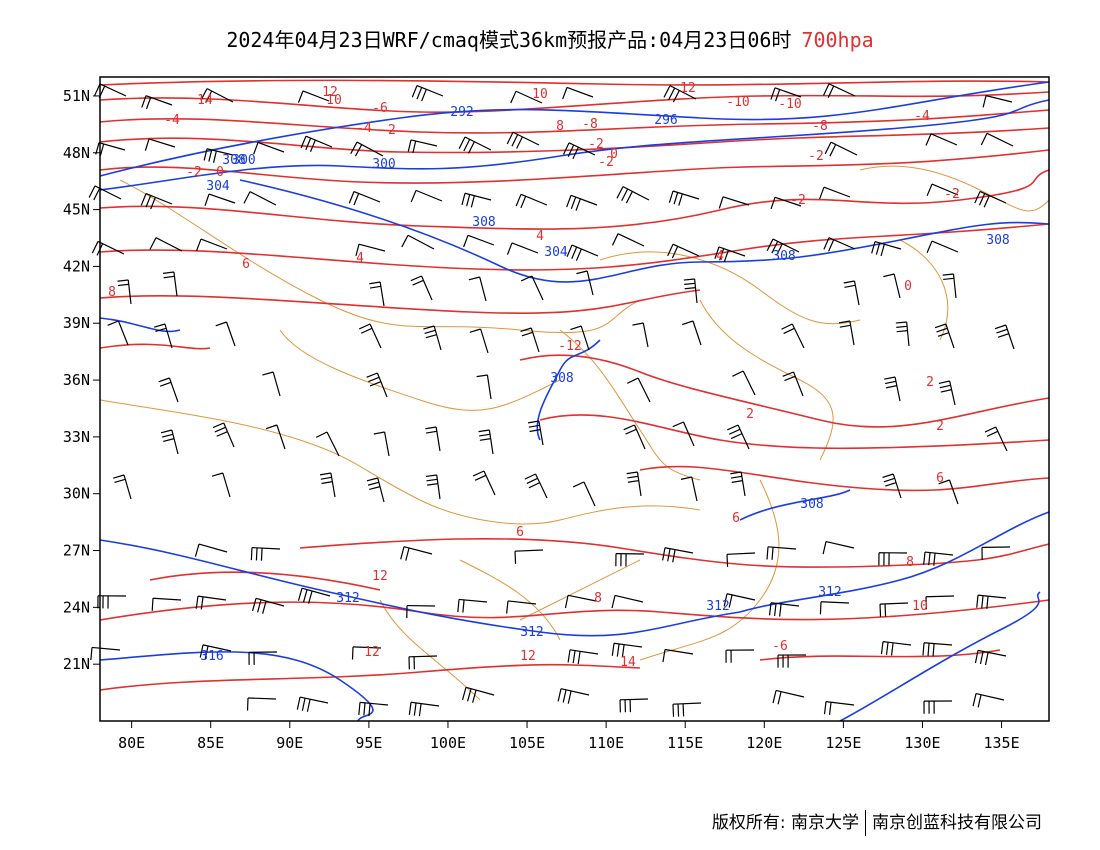  Describe the element at coordinates (76, 96) in the screenshot. I see `y-tick-label: 51N` at that location.